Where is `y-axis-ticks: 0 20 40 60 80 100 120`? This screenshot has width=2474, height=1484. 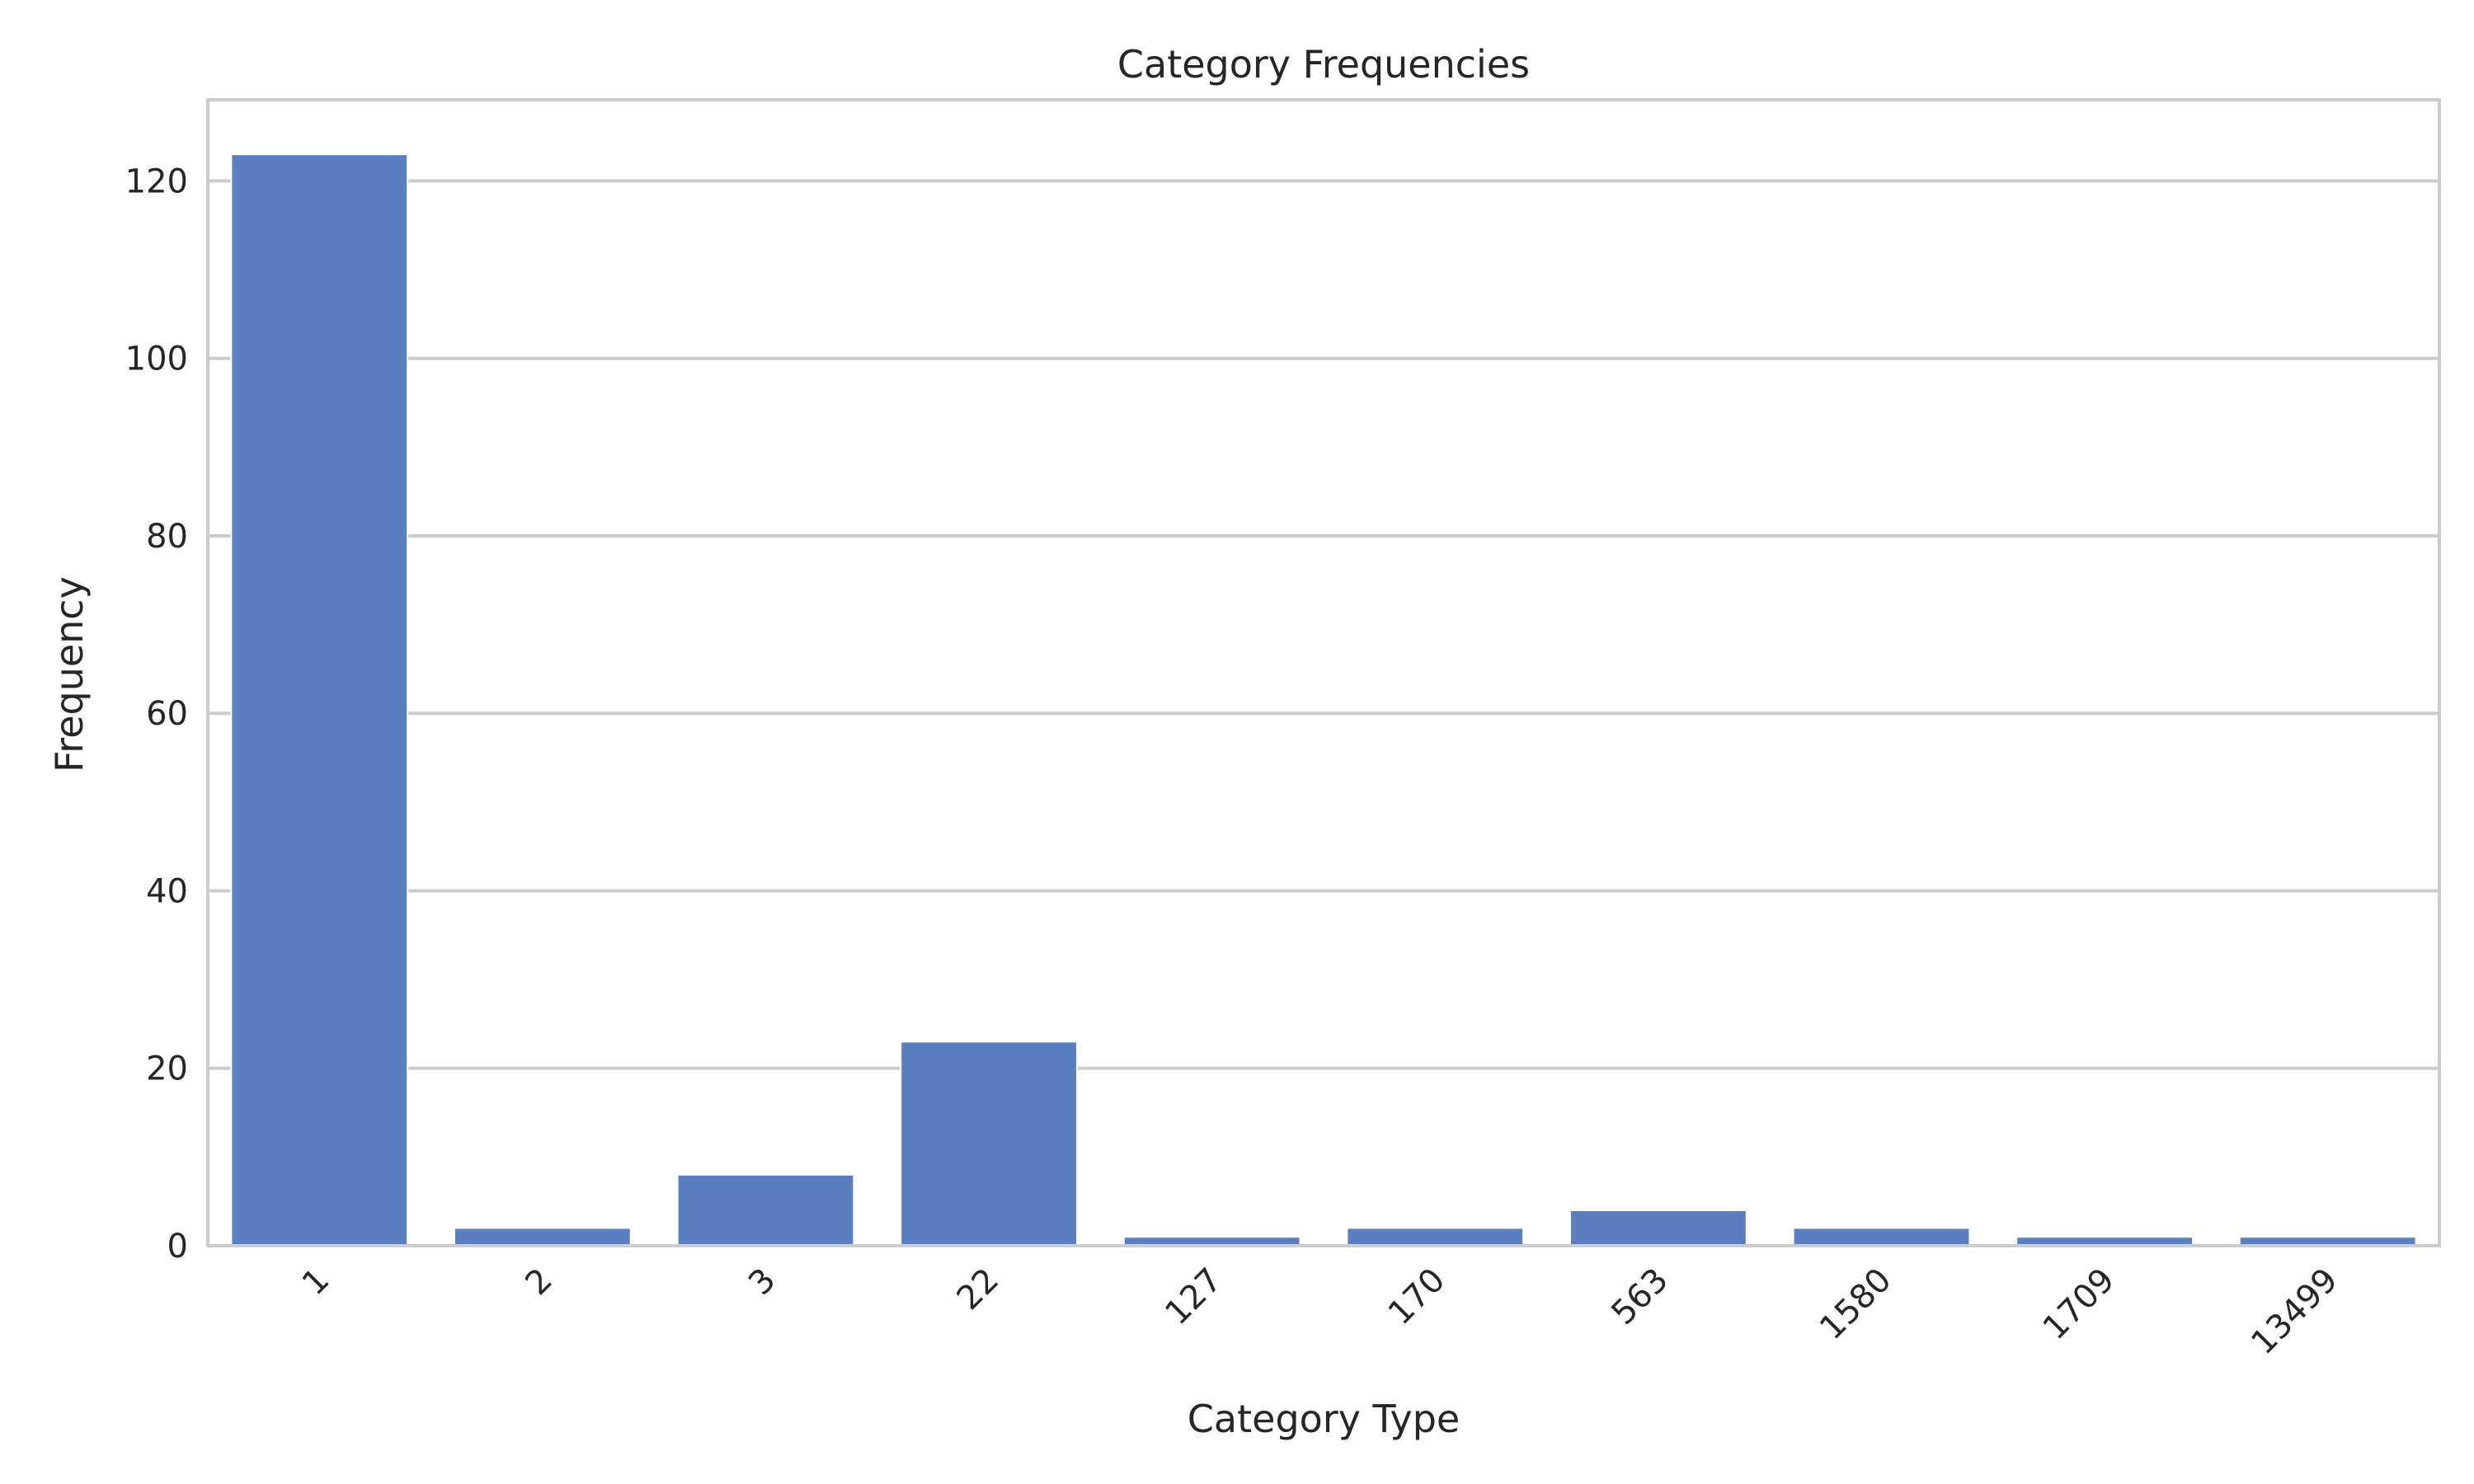 y-axis-ticks: 0 20 40 60 80 100 120 is located at coordinates (156, 714).